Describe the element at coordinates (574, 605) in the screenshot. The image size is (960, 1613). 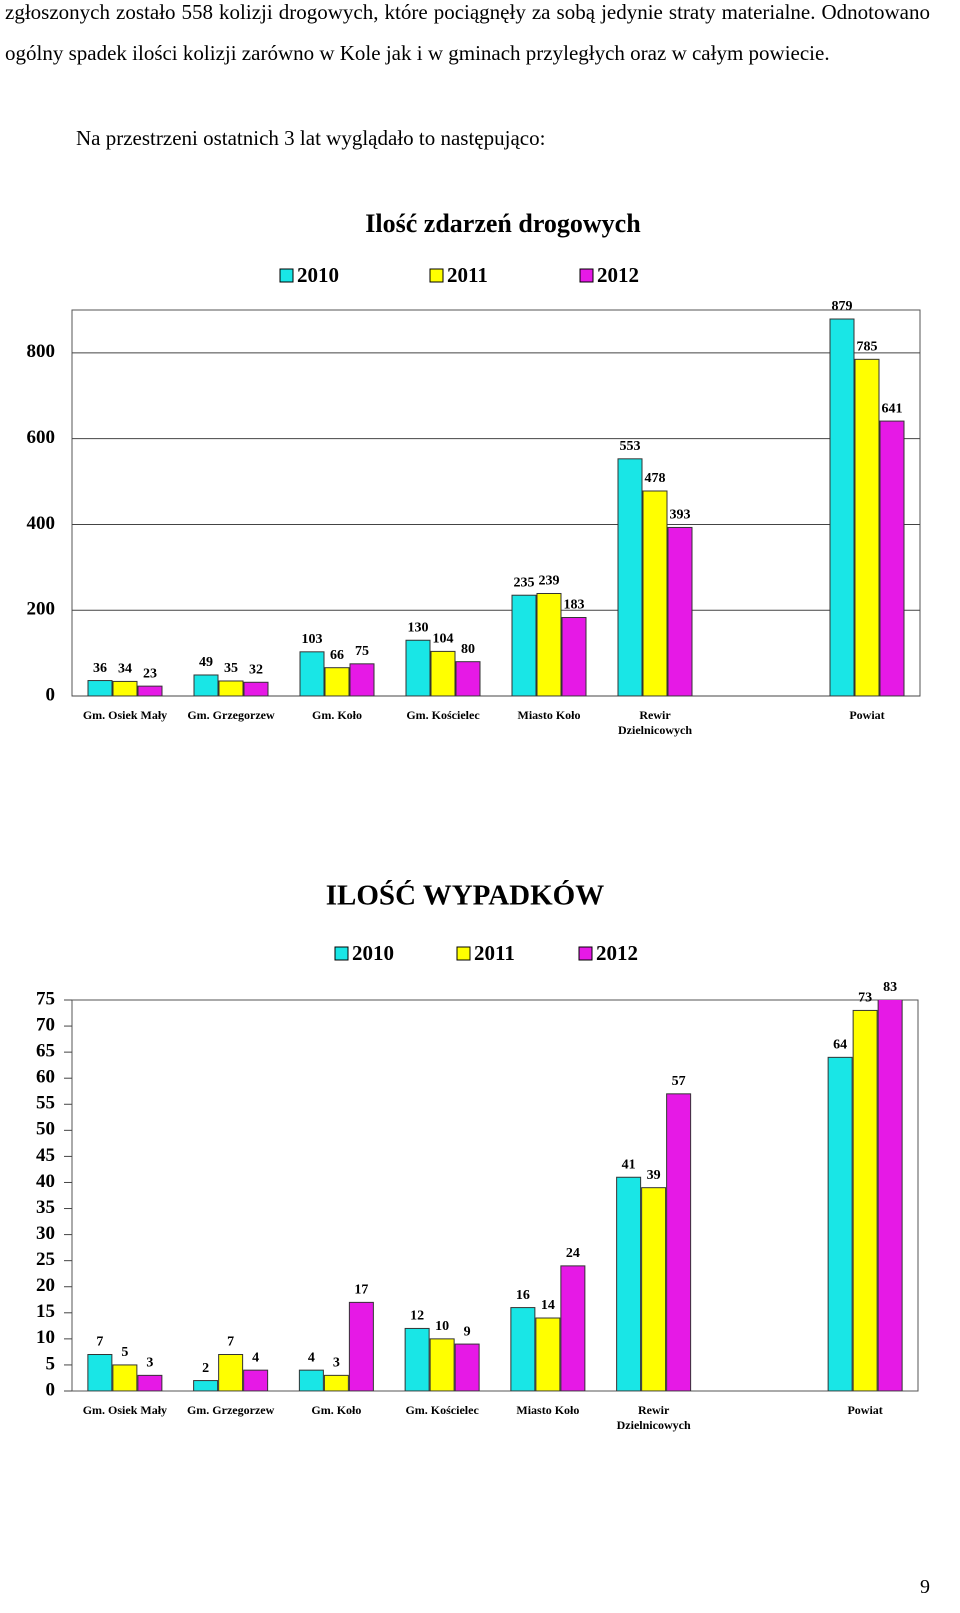
I see `data-label: 183` at that location.